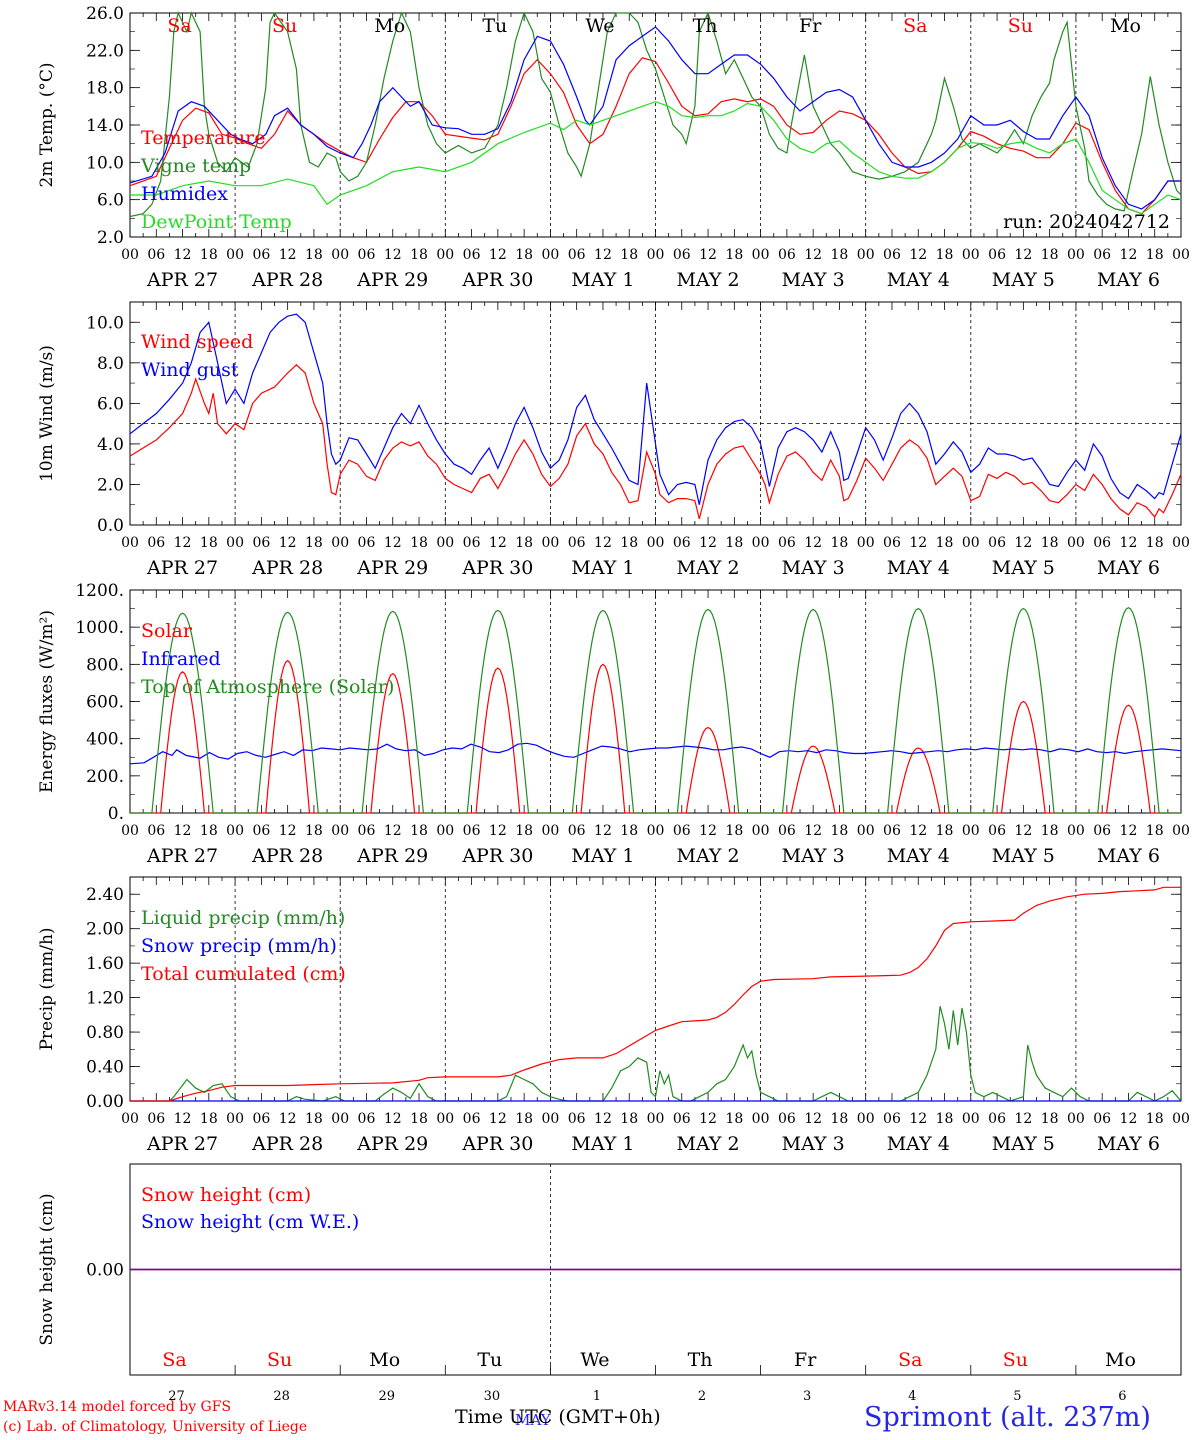  Describe the element at coordinates (281, 1396) in the screenshot. I see `day-number-label: 28` at that location.